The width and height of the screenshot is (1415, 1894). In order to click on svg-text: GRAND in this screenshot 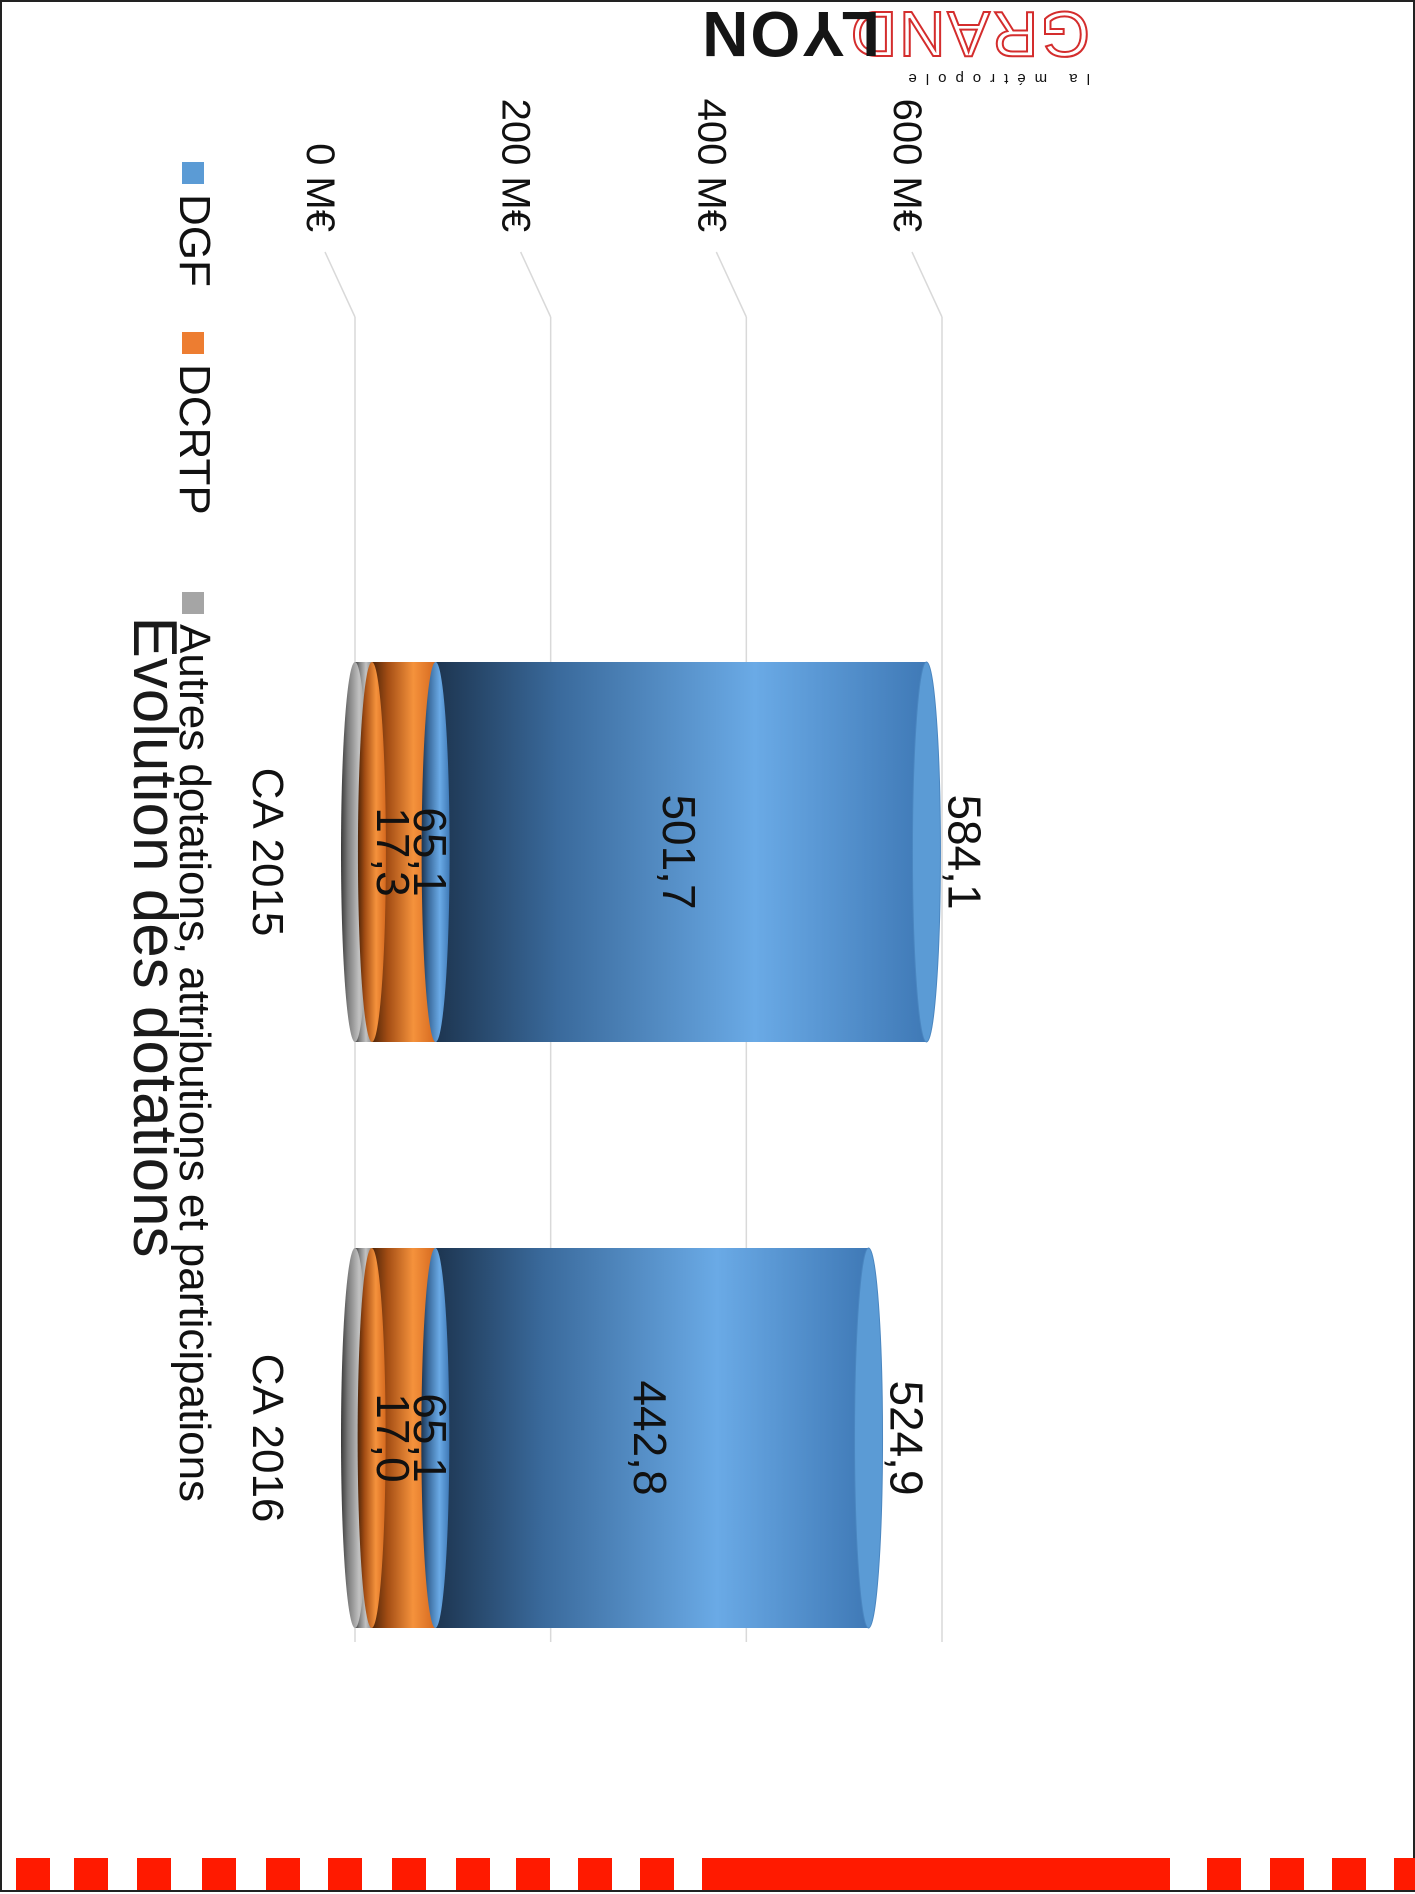, I will do `click(969, 36)`.